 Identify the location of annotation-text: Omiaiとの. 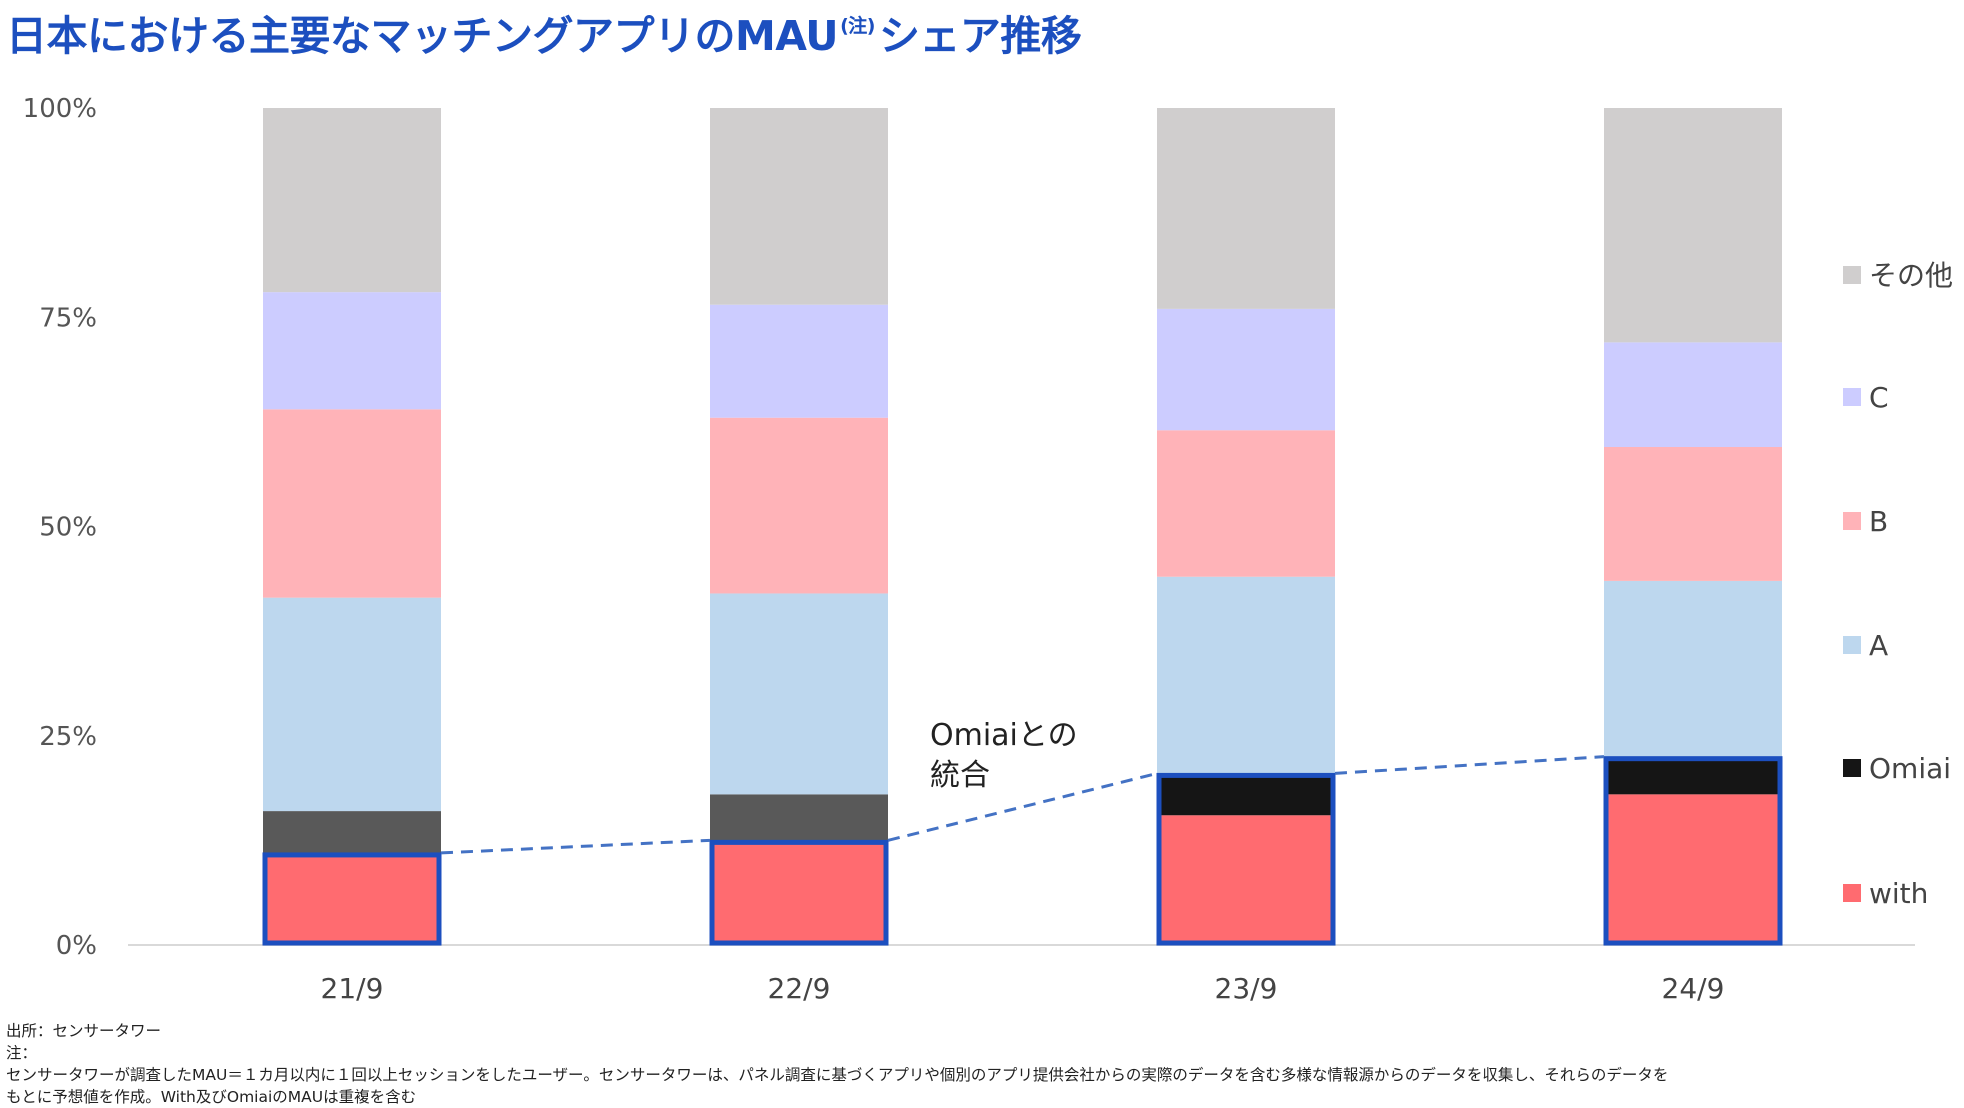
(1004, 735).